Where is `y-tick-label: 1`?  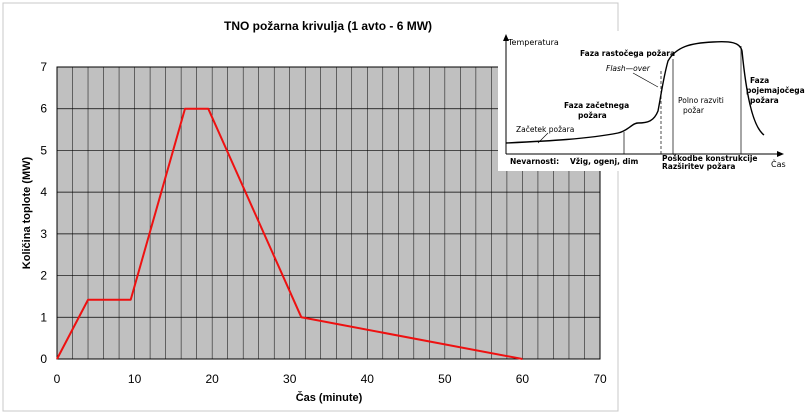
y-tick-label: 1 is located at coordinates (43, 317).